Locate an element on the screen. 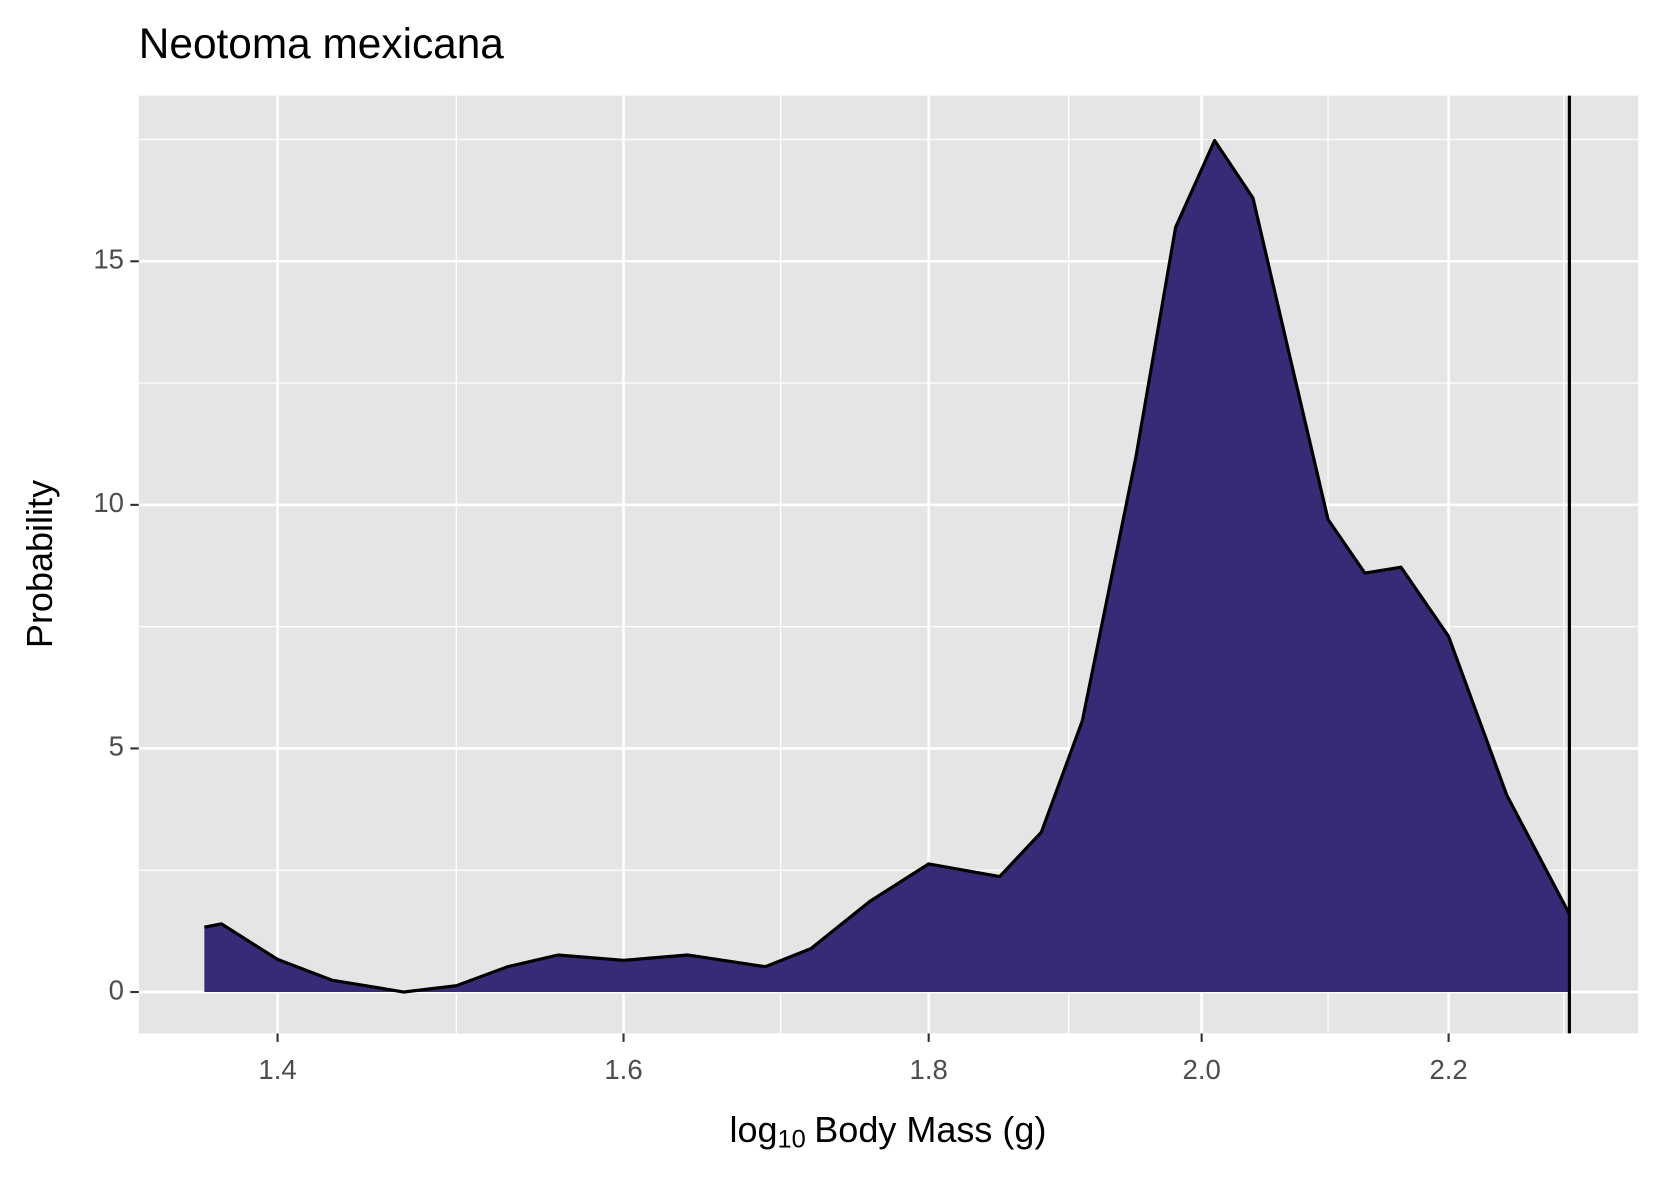 The height and width of the screenshot is (1186, 1653). x-axis-label: log10 Body Mass (g) is located at coordinates (887, 1130).